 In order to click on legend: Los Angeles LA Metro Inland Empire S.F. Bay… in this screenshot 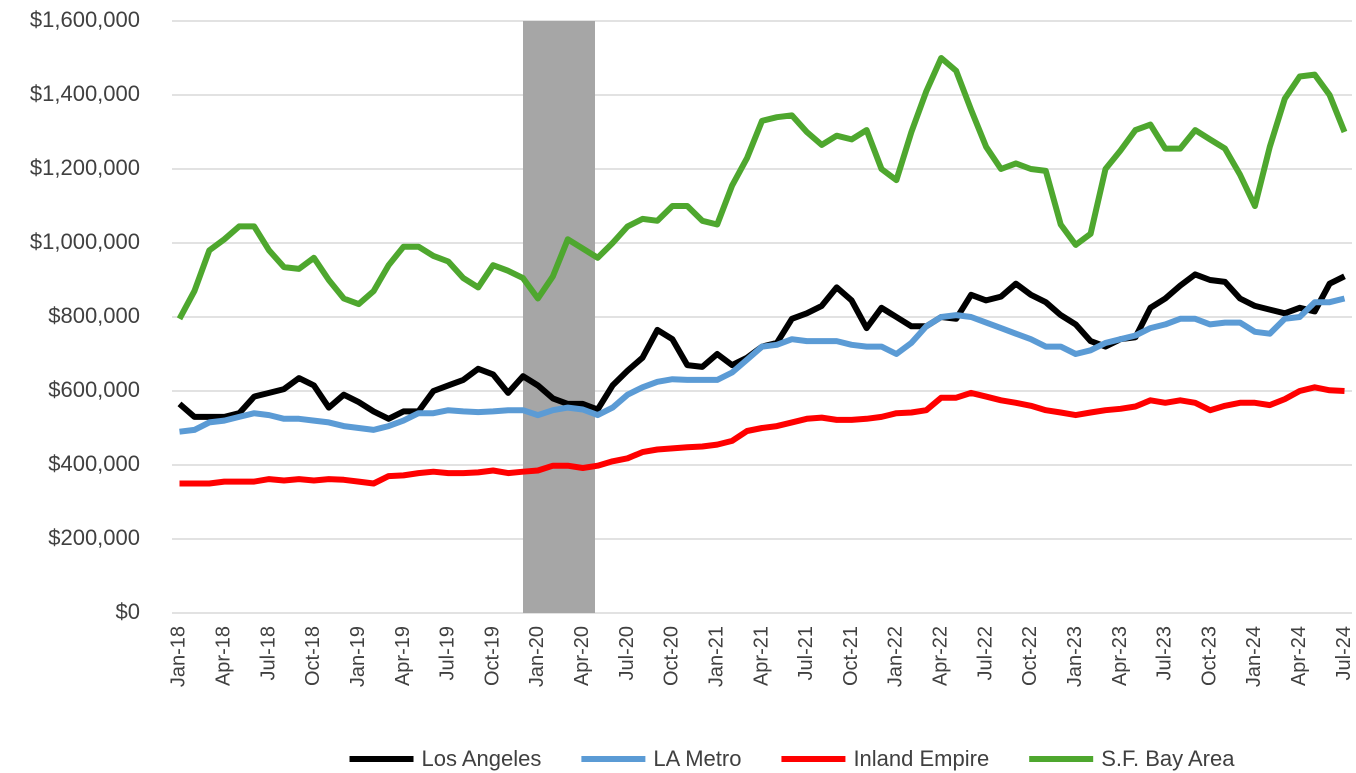, I will do `click(792, 758)`.